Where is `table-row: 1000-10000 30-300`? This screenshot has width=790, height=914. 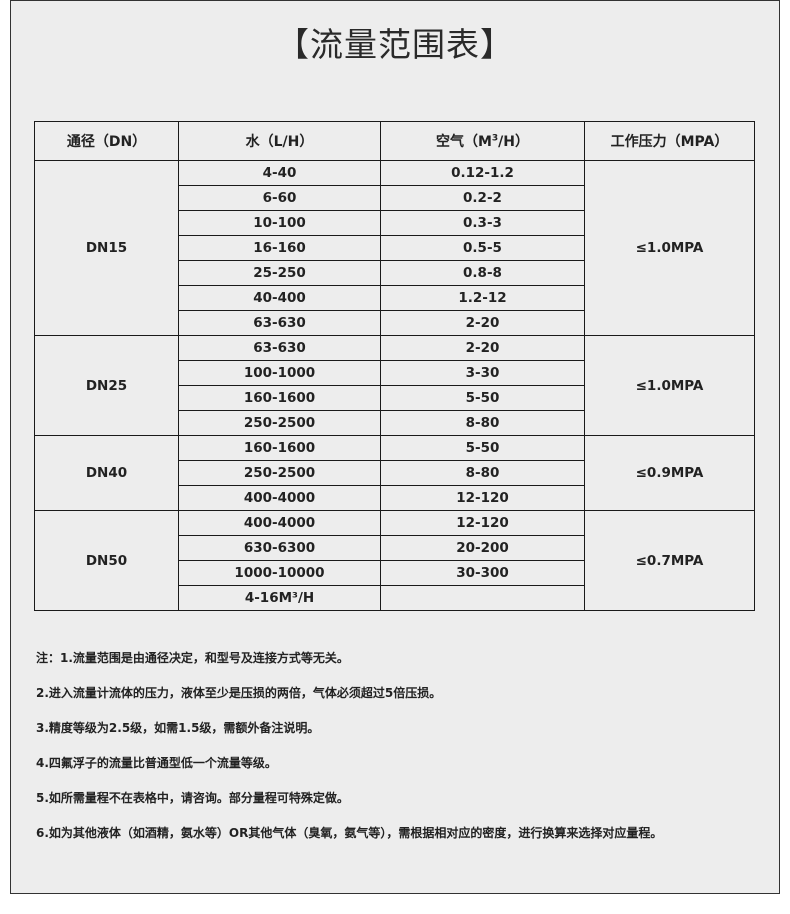
table-row: 1000-10000 30-300 is located at coordinates (395, 573).